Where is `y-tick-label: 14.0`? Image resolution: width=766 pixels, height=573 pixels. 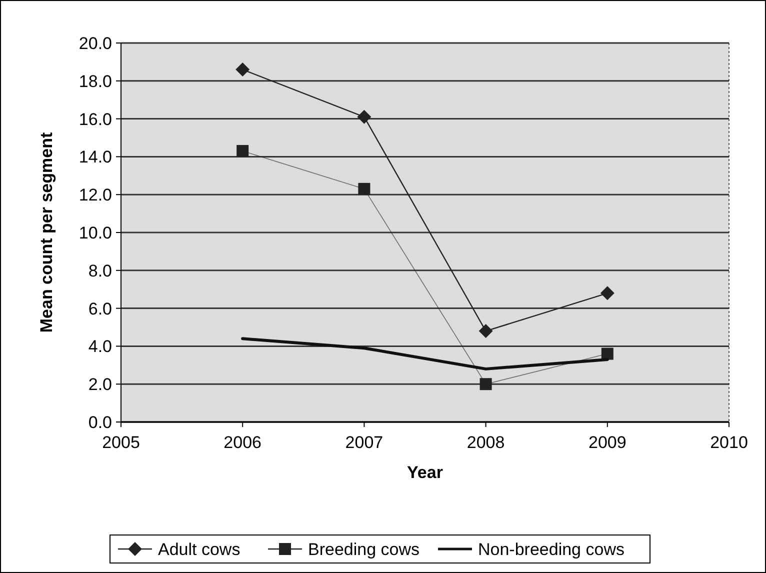 y-tick-label: 14.0 is located at coordinates (95, 157).